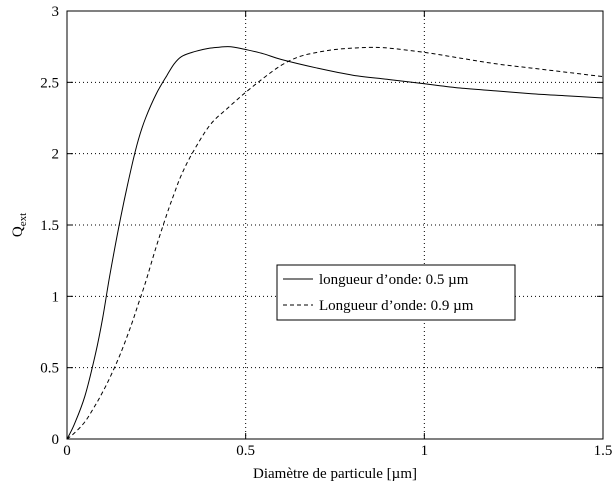 The height and width of the screenshot is (485, 613). What do you see at coordinates (56, 297) in the screenshot?
I see `y-tick-label: 1` at bounding box center [56, 297].